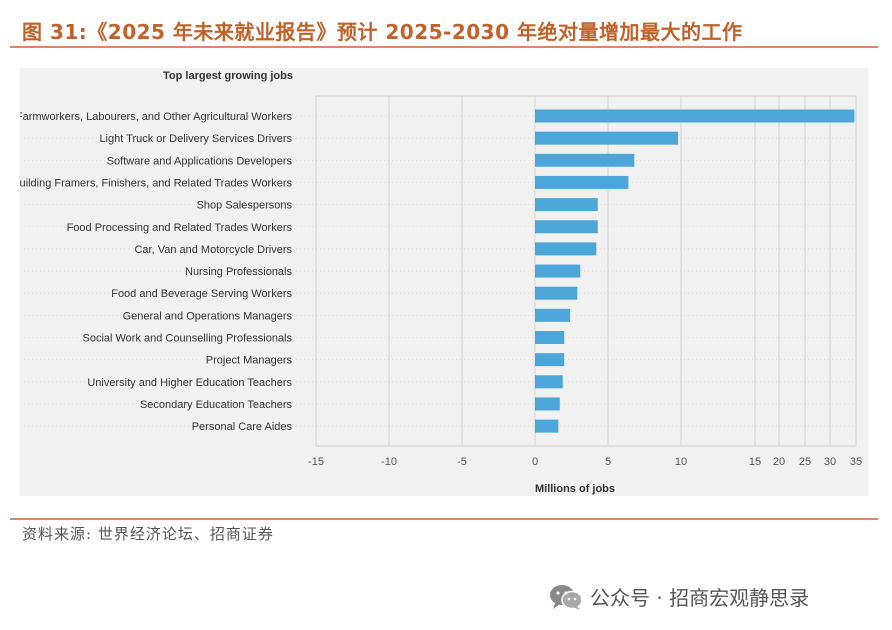  Describe the element at coordinates (238, 272) in the screenshot. I see `category-label: Nursing Professionals` at that location.